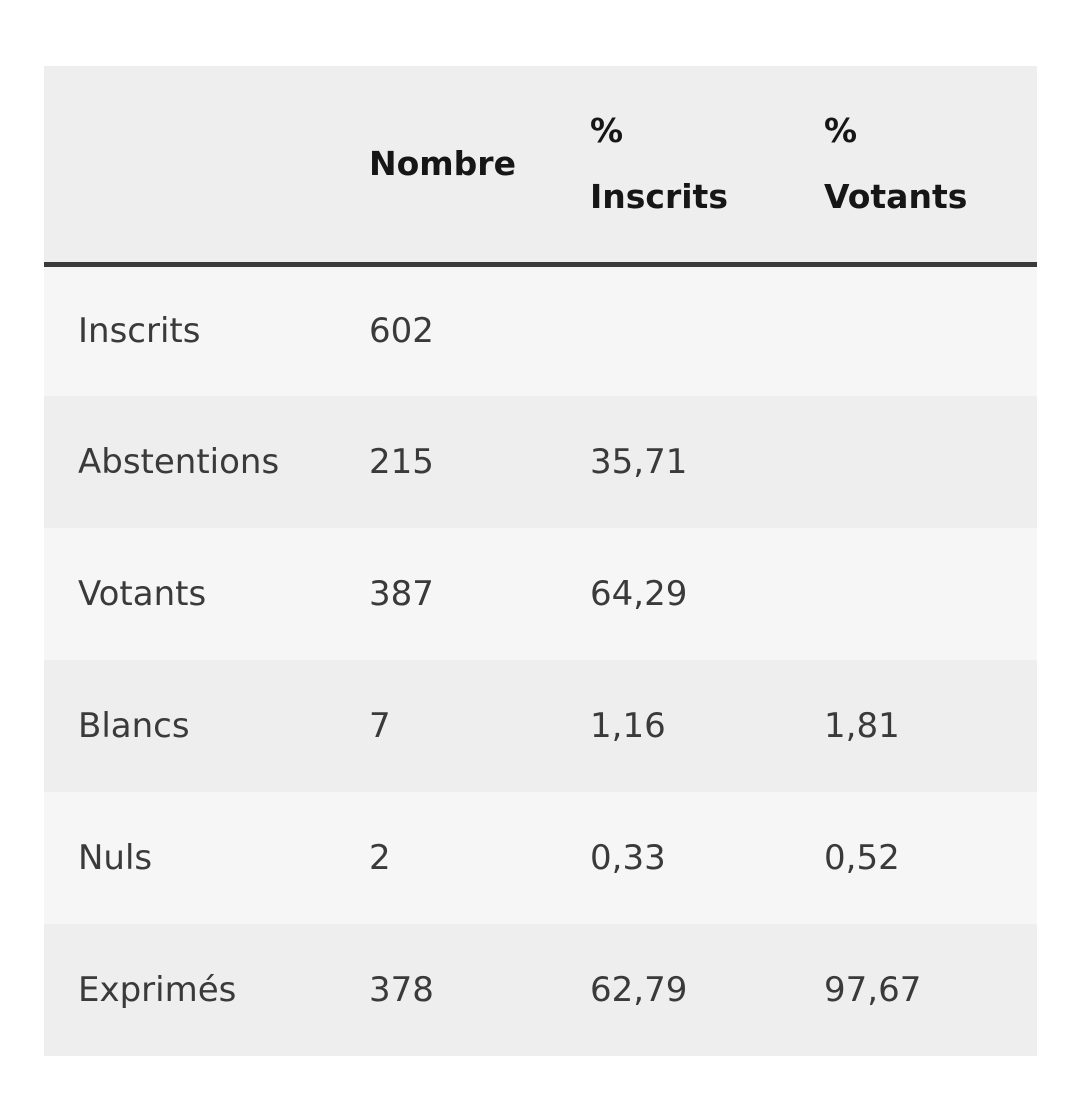 This screenshot has height=1106, width=1080. What do you see at coordinates (134, 726) in the screenshot?
I see `row-label: Blancs` at bounding box center [134, 726].